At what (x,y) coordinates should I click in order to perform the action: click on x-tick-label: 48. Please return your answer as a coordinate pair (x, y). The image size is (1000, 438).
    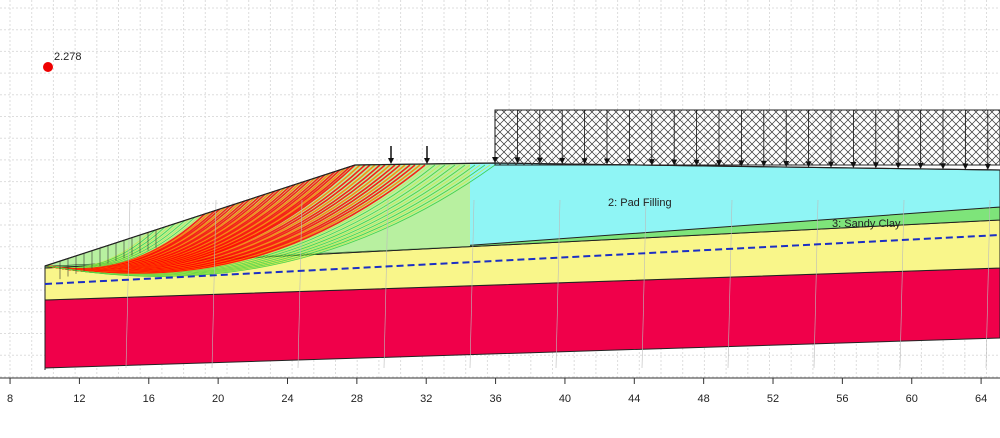
    Looking at the image, I should click on (704, 399).